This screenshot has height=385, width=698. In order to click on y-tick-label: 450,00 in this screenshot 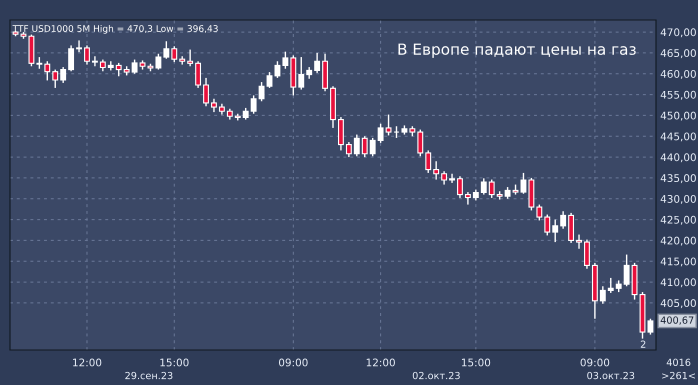, I will do `click(678, 116)`.